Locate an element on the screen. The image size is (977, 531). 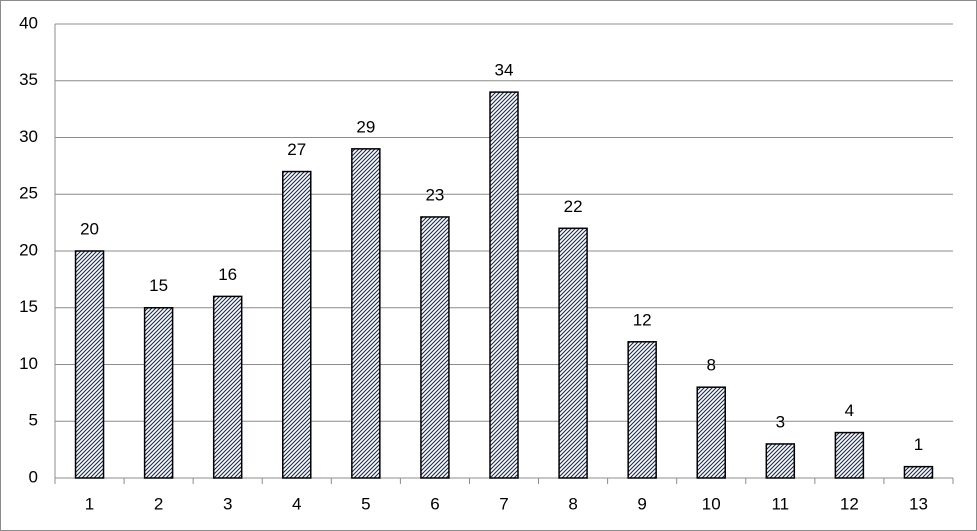
x-tick-label: 11 is located at coordinates (780, 503).